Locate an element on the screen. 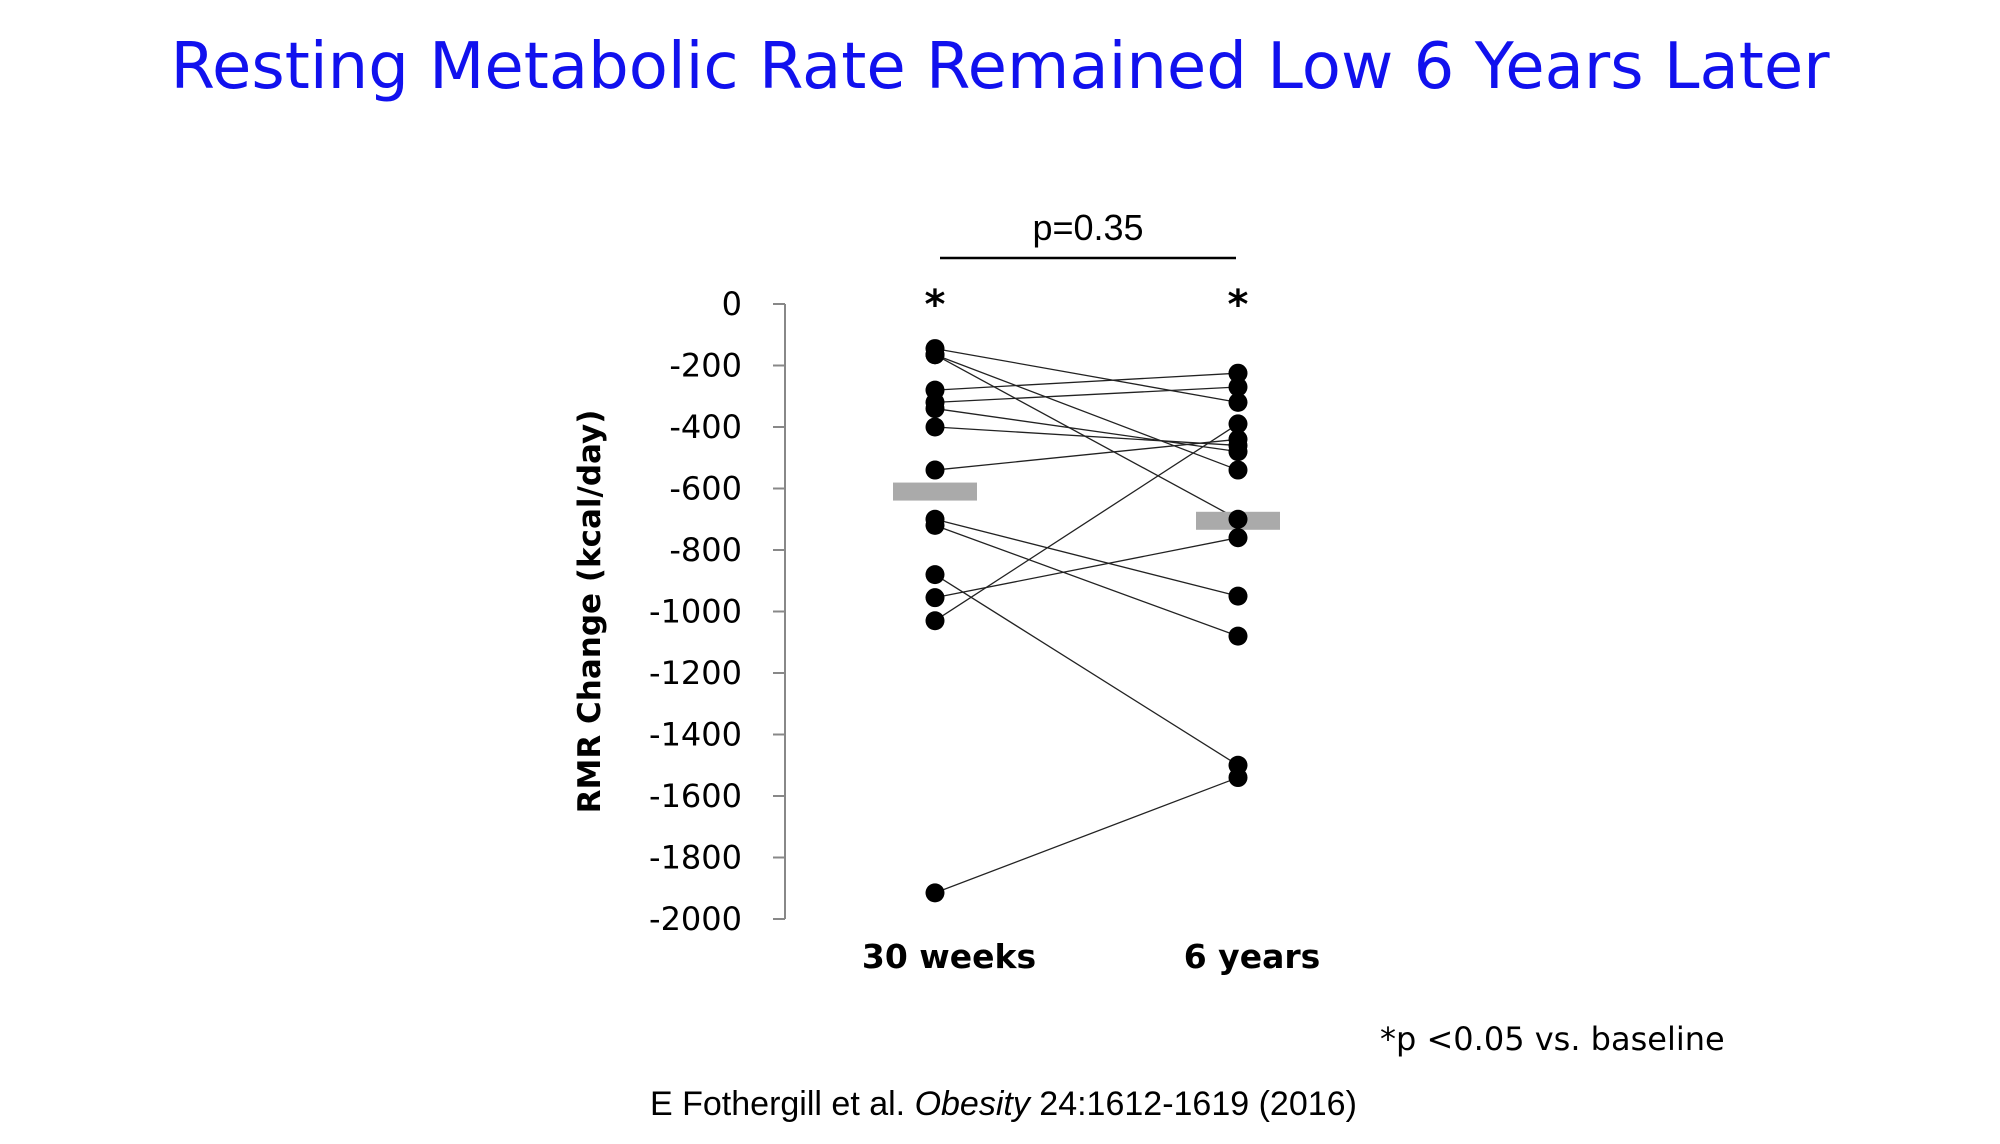 Image resolution: width=2000 pixels, height=1144 pixels. y-tick-label: -800 is located at coordinates (705, 550).